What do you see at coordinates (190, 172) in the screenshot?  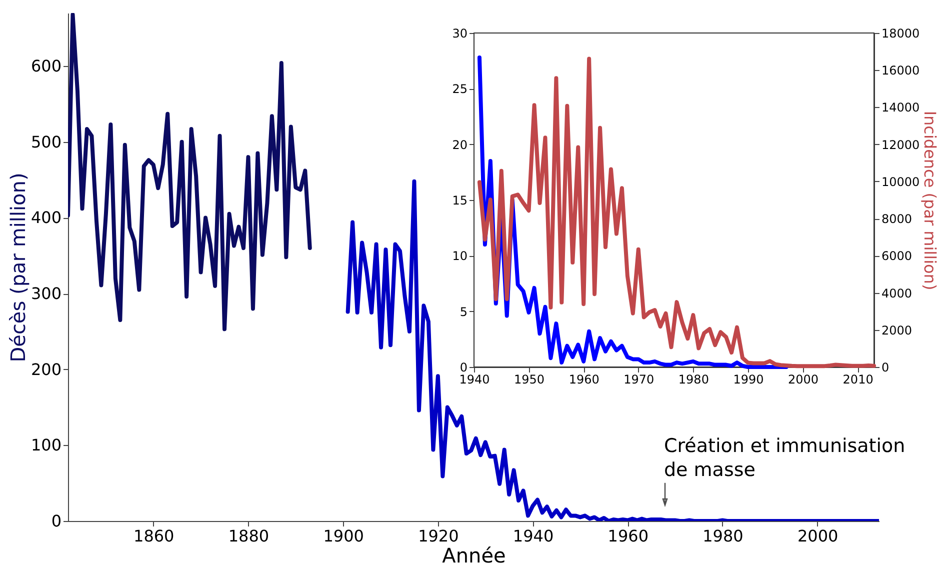 I see `line-series` at bounding box center [190, 172].